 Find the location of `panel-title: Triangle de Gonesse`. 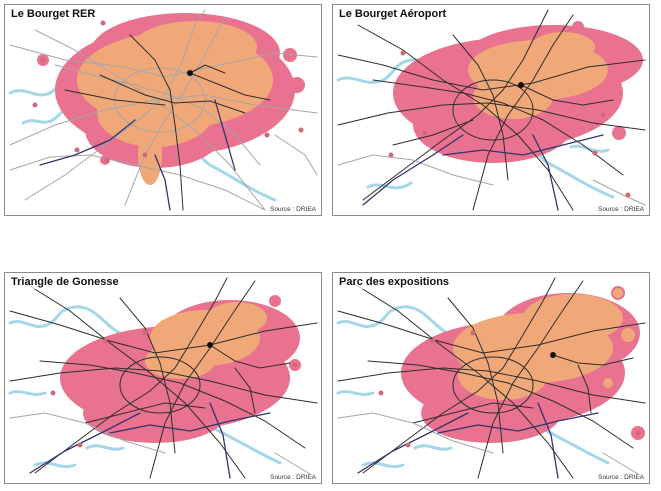

panel-title: Triangle de Gonesse is located at coordinates (65, 282).